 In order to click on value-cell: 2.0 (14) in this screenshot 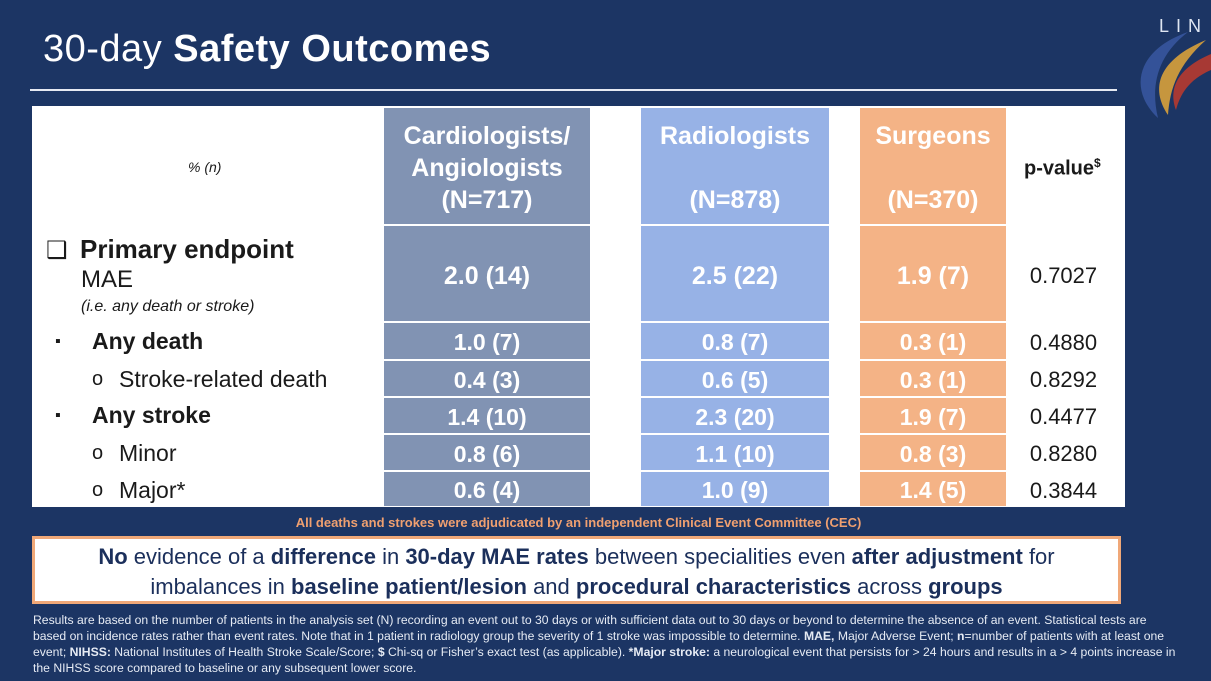, I will do `click(487, 276)`.